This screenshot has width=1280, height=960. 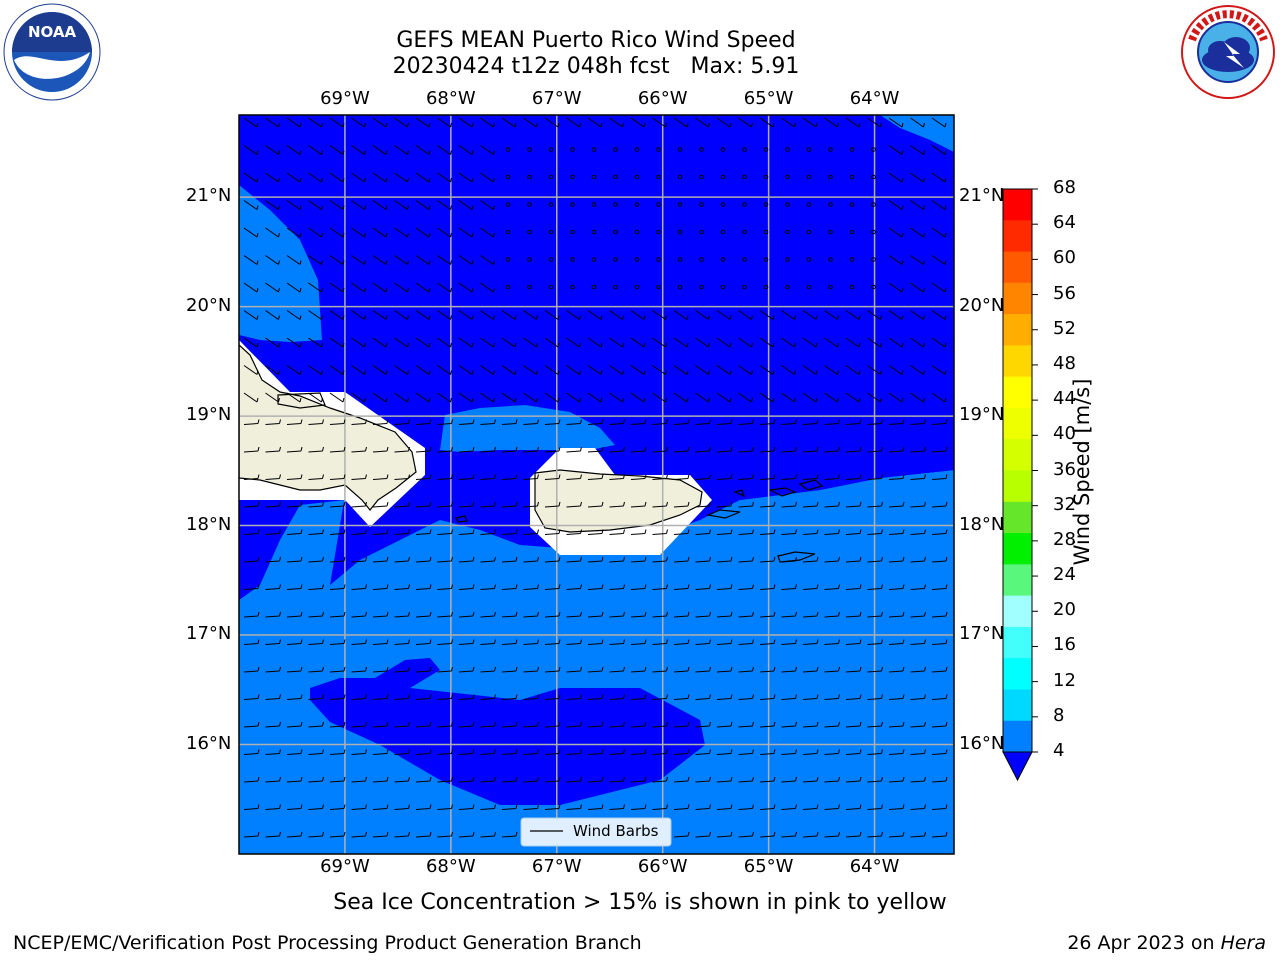 What do you see at coordinates (52, 54) in the screenshot?
I see `noaa-logo: NOAA` at bounding box center [52, 54].